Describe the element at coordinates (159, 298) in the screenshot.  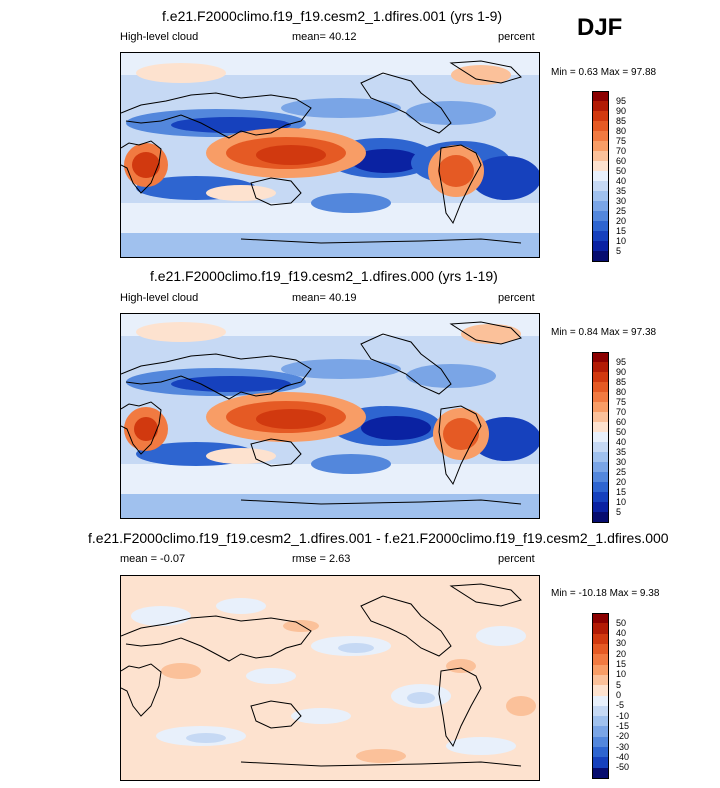
I see `panel2-variable-label: High-level cloud` at that location.